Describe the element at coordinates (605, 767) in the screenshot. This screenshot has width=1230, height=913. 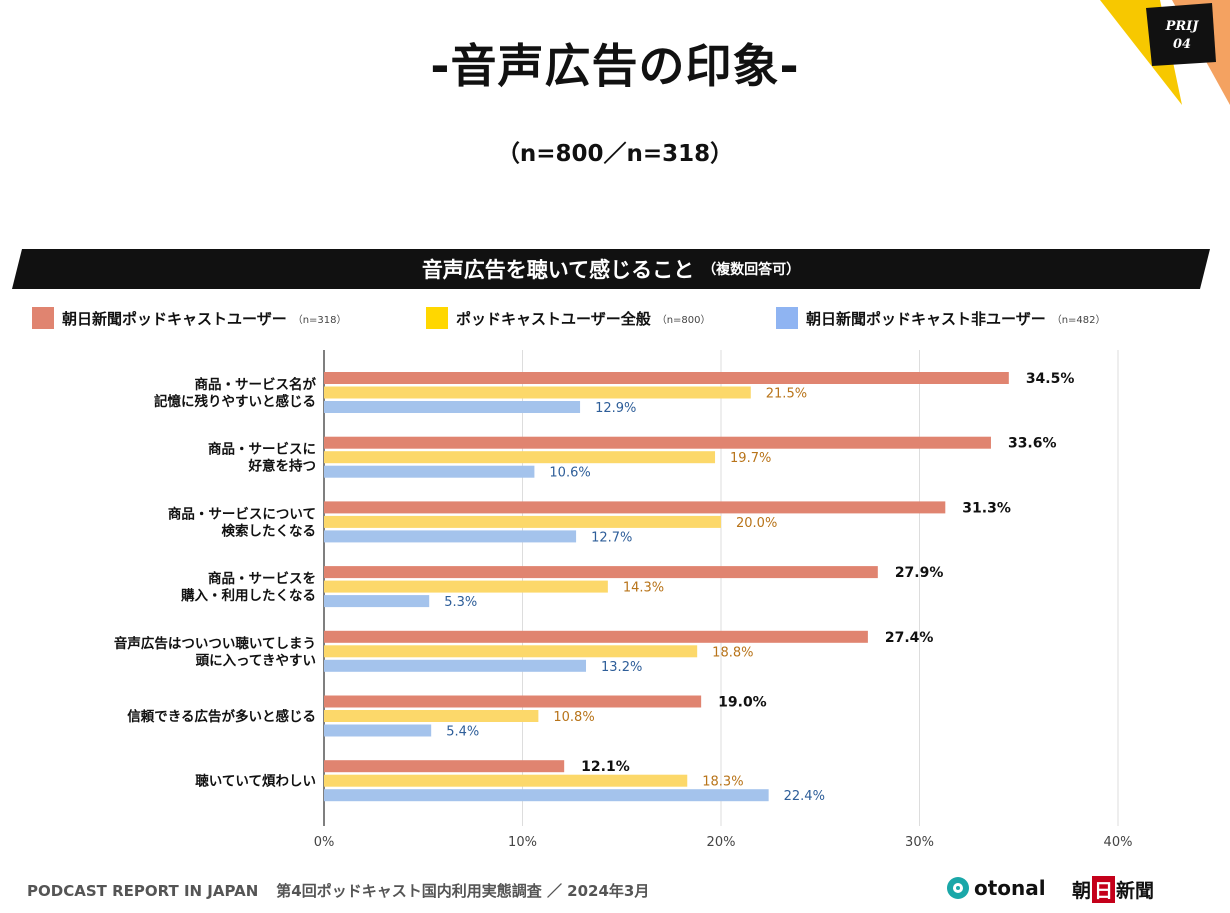
I see `data-label: 12.1%` at that location.